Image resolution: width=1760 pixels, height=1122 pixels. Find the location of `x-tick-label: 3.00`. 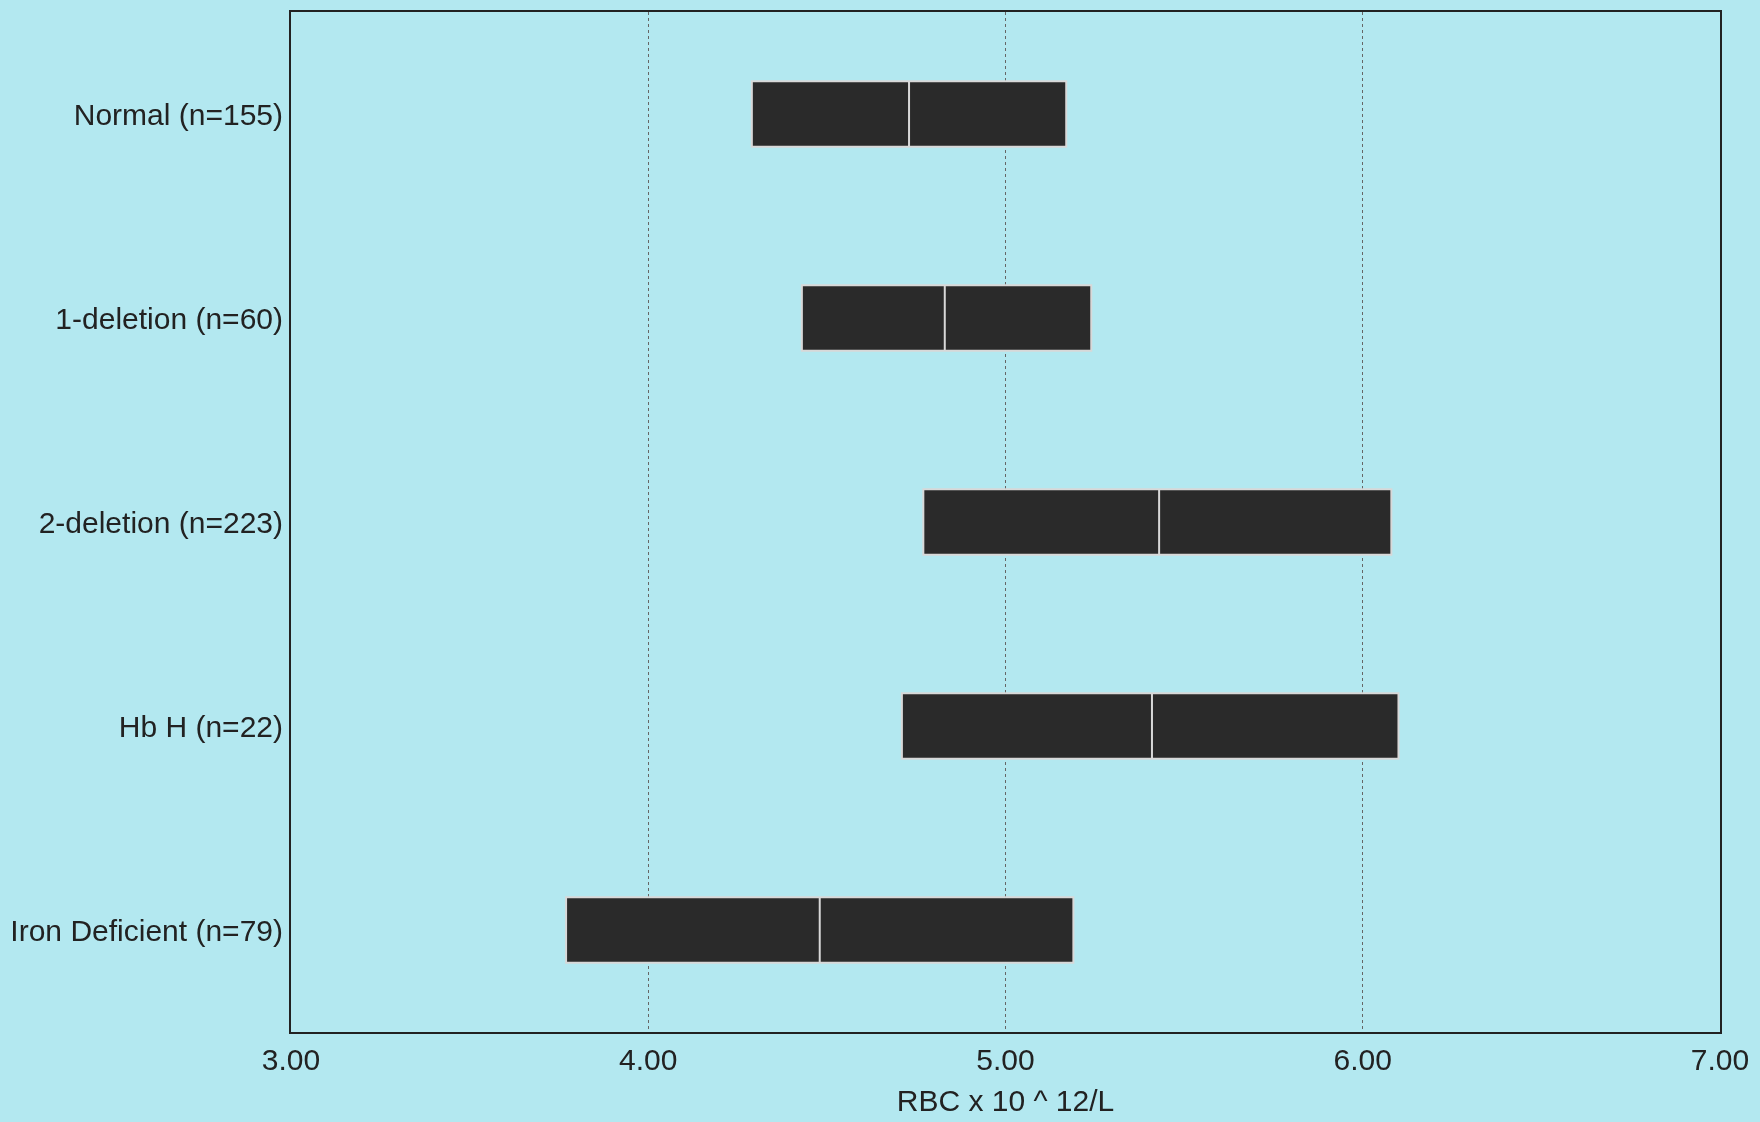

x-tick-label: 3.00 is located at coordinates (291, 1059).